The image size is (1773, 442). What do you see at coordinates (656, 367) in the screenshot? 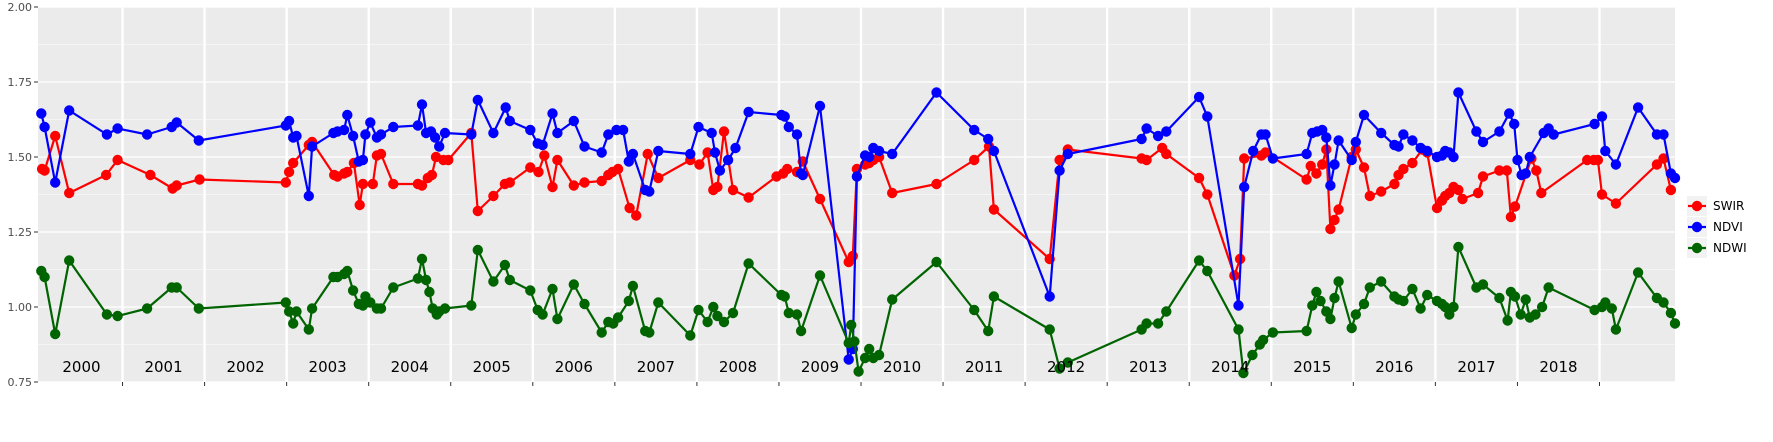
I see `year-label: 2007` at bounding box center [656, 367].